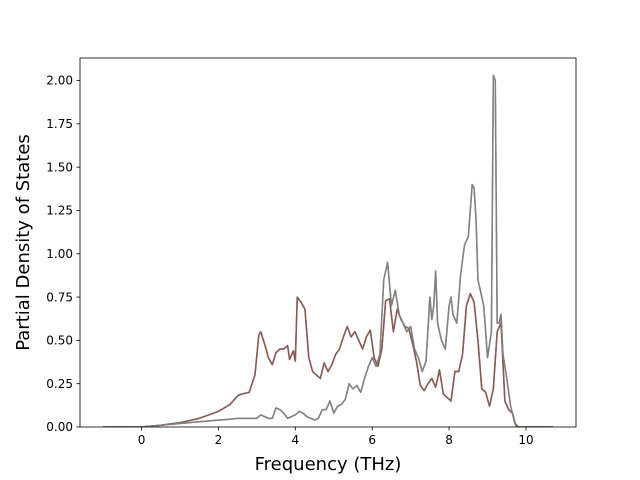 This screenshot has width=640, height=480. Describe the element at coordinates (336, 437) in the screenshot. I see `x-axis-ticks: 0 2 4 6 8 10` at that location.